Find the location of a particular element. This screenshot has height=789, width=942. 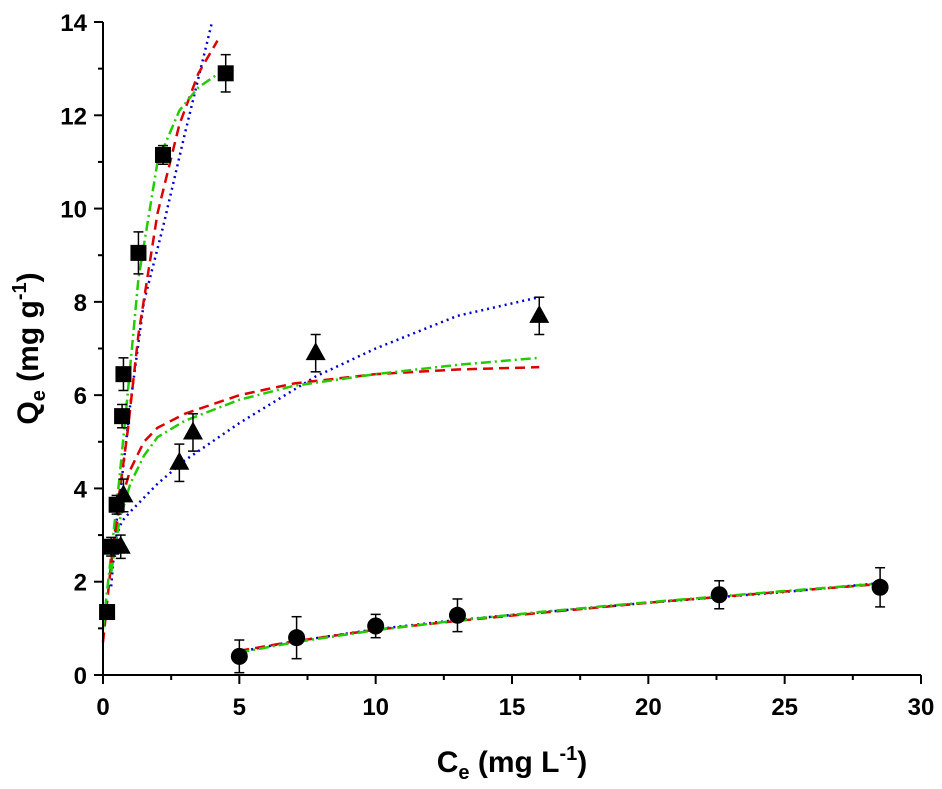

x-tick-label: 20 is located at coordinates (648, 707).